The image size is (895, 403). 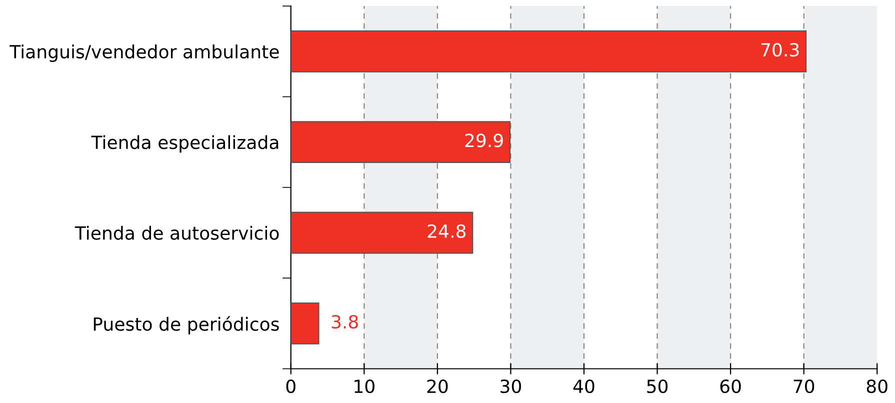 I want to click on data-label: 70.3, so click(x=780, y=49).